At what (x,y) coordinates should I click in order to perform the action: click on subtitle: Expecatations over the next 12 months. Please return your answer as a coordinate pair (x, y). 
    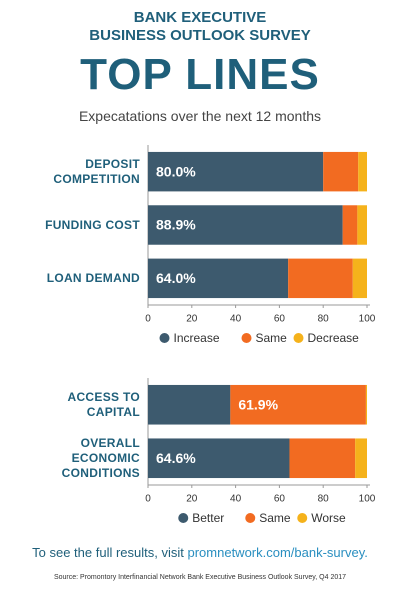
    Looking at the image, I should click on (200, 116).